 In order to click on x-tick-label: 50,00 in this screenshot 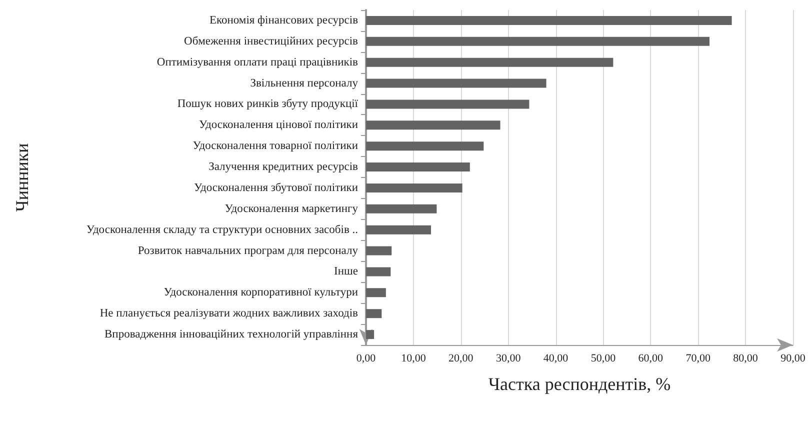, I will do `click(603, 358)`.